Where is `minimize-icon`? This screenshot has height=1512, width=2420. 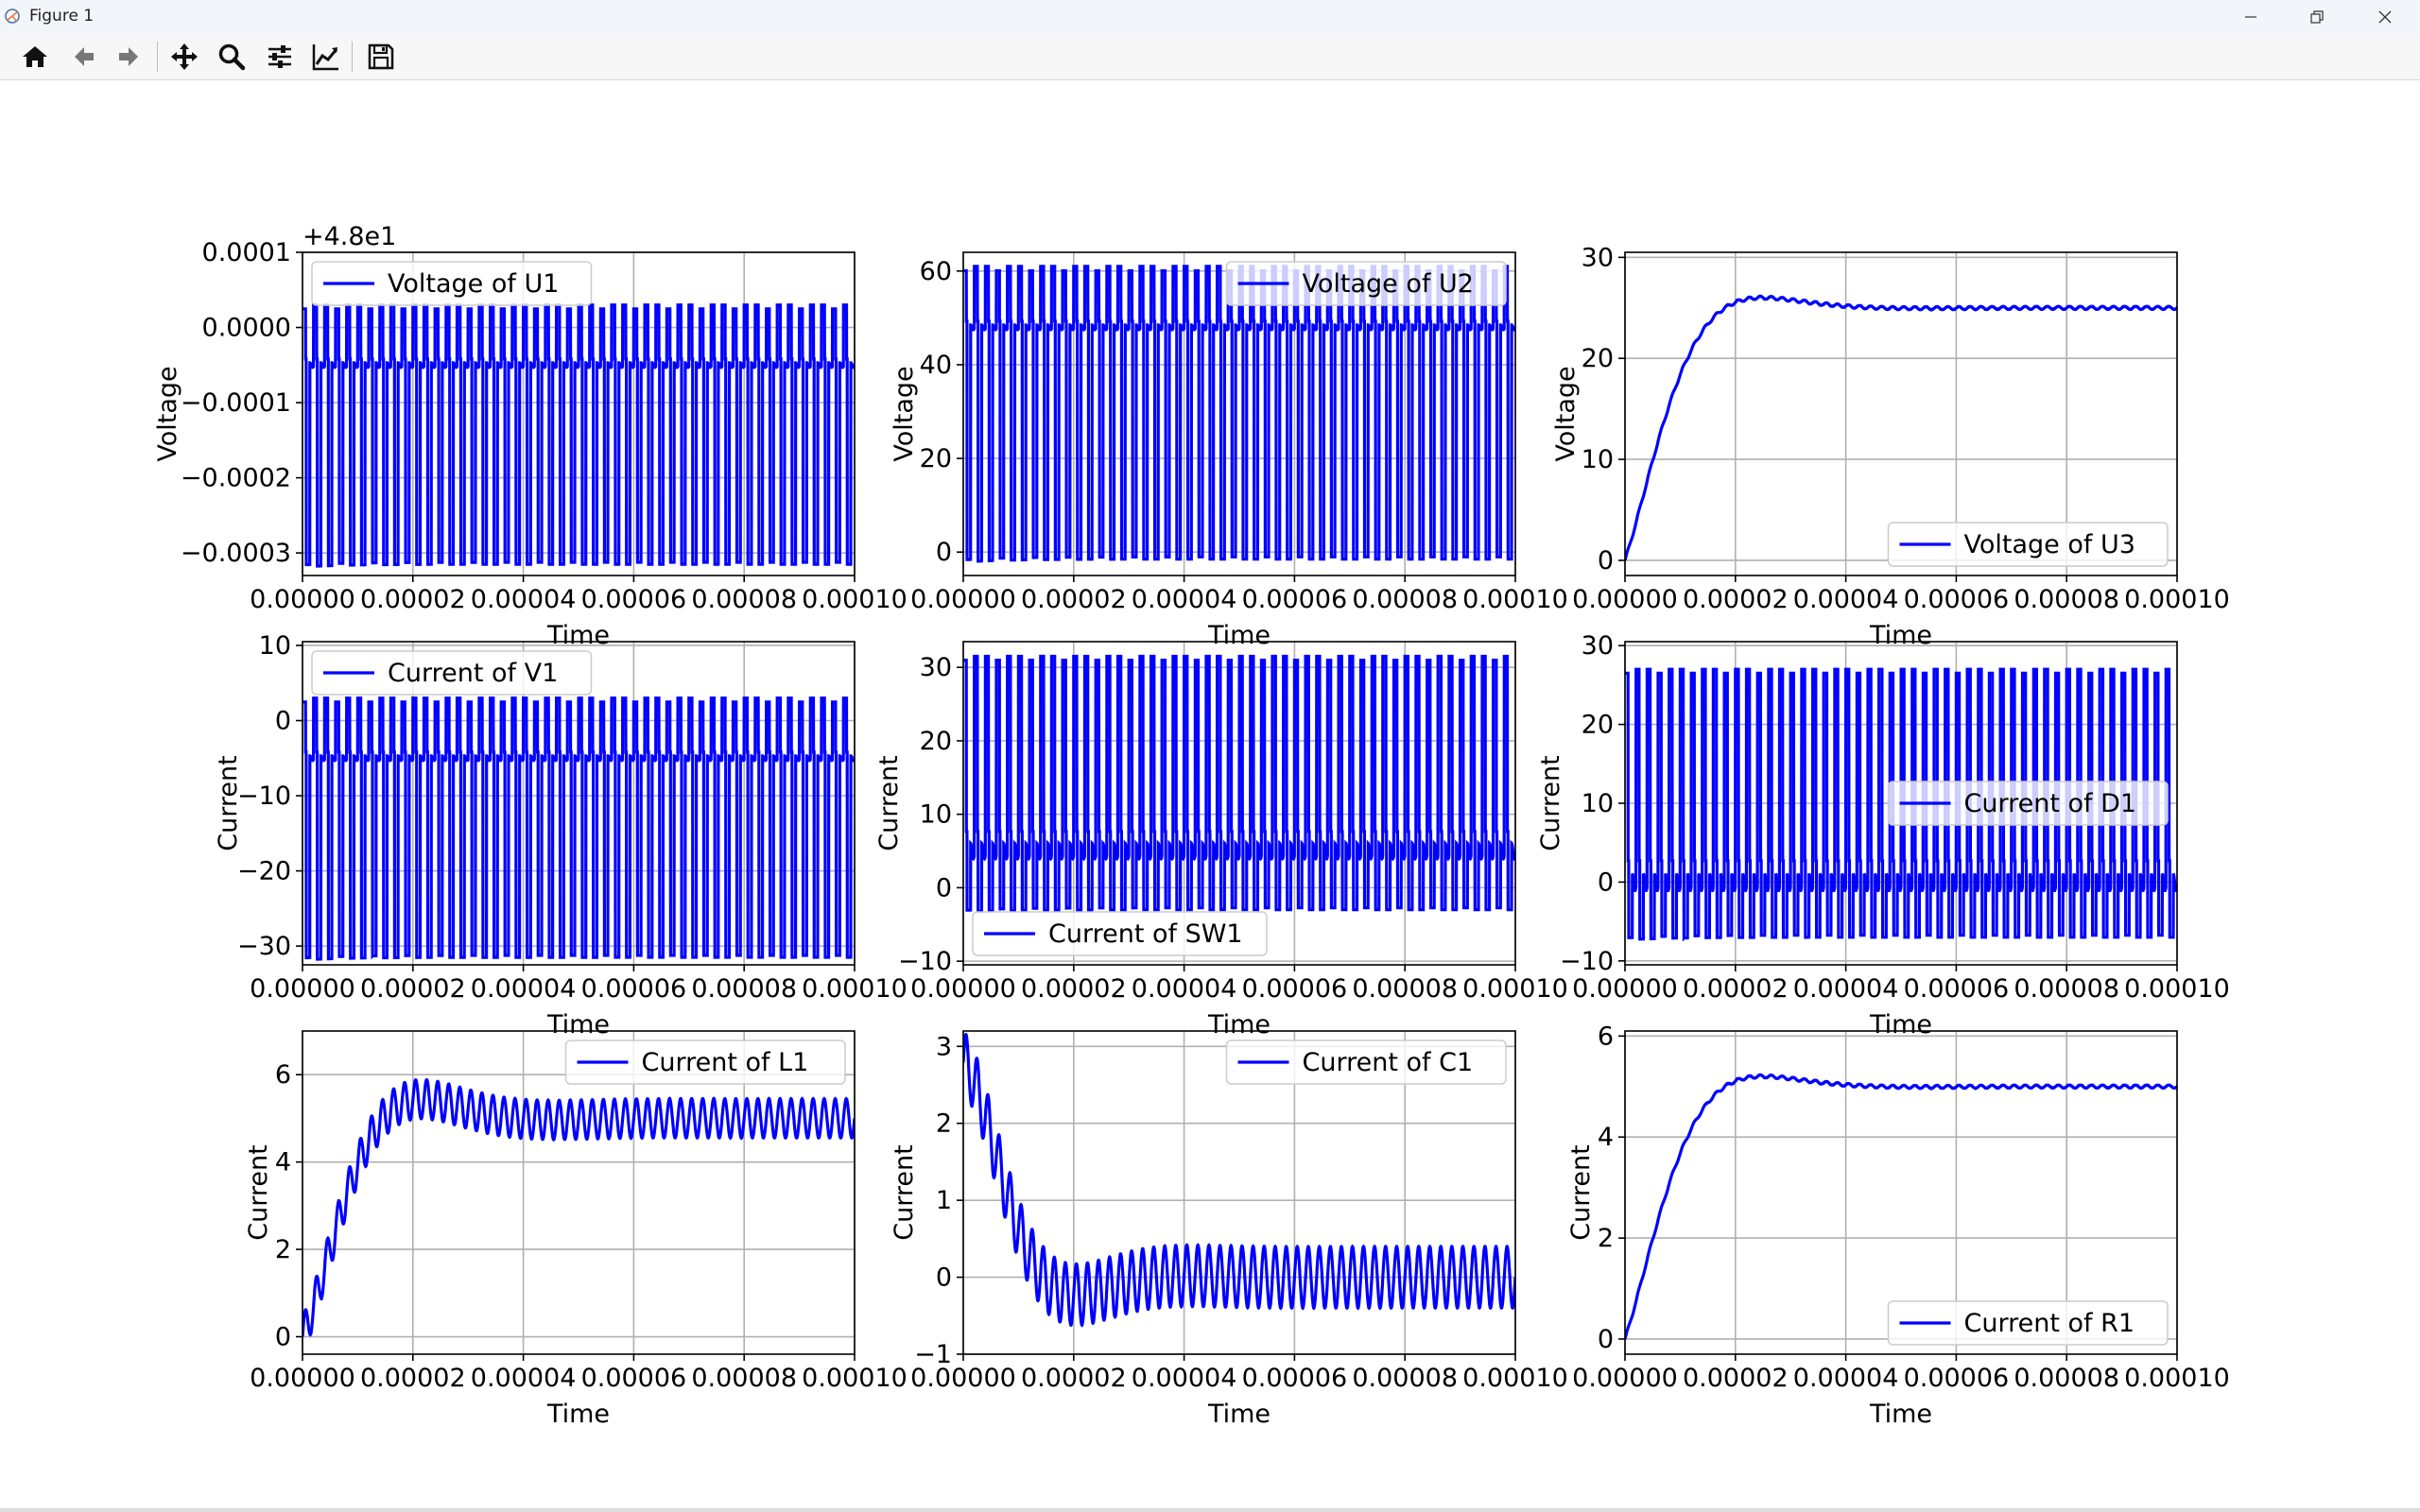 minimize-icon is located at coordinates (2250, 17).